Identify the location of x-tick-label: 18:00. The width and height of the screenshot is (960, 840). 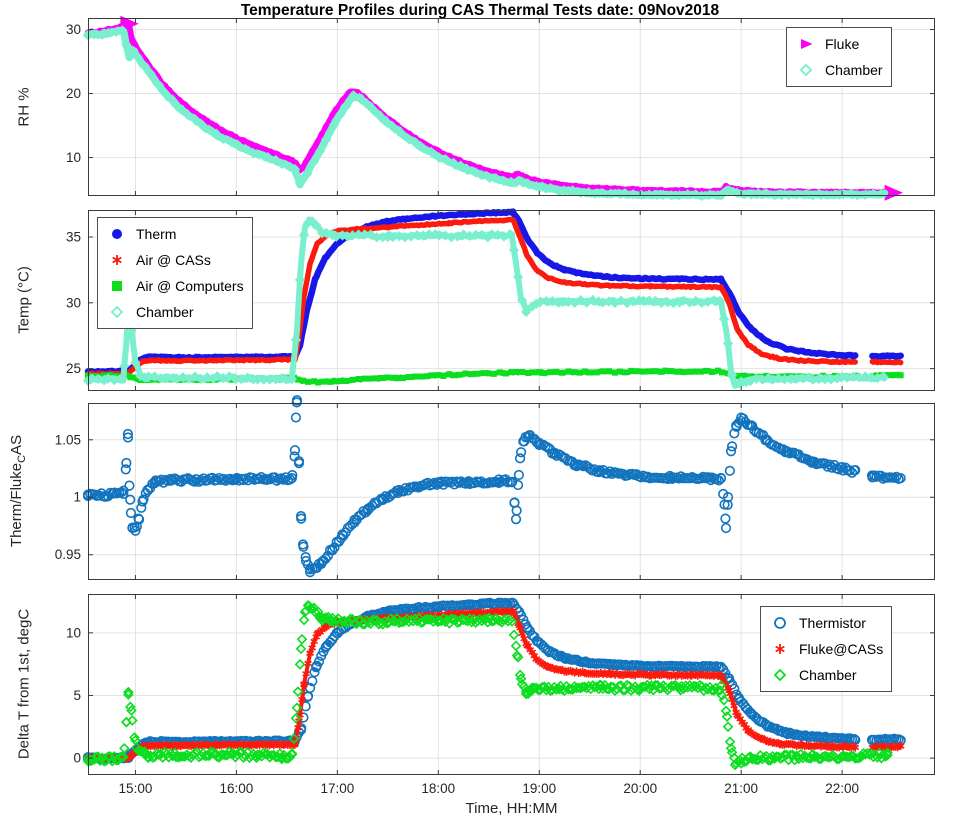
(438, 788).